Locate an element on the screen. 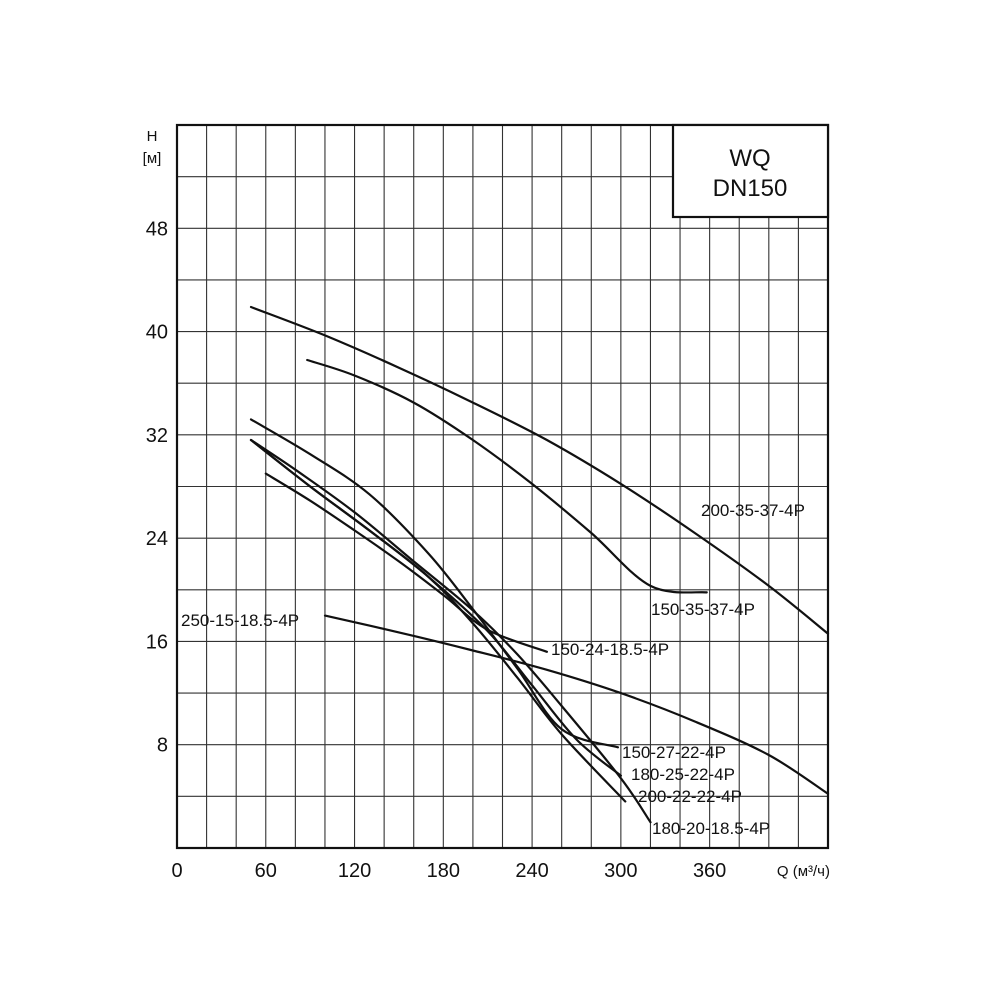  x-tick-label: 300 is located at coordinates (620, 871).